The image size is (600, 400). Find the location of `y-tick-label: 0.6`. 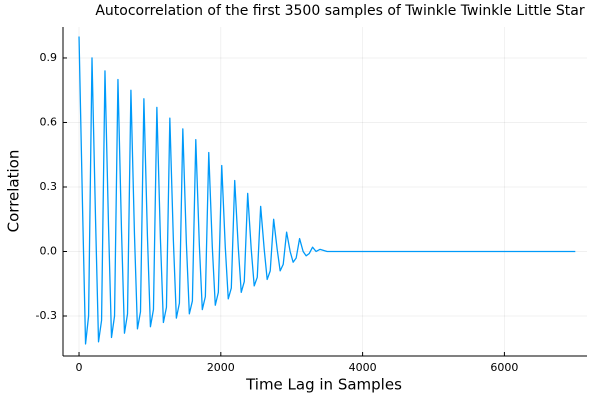

y-tick-label: 0.6 is located at coordinates (49, 121).